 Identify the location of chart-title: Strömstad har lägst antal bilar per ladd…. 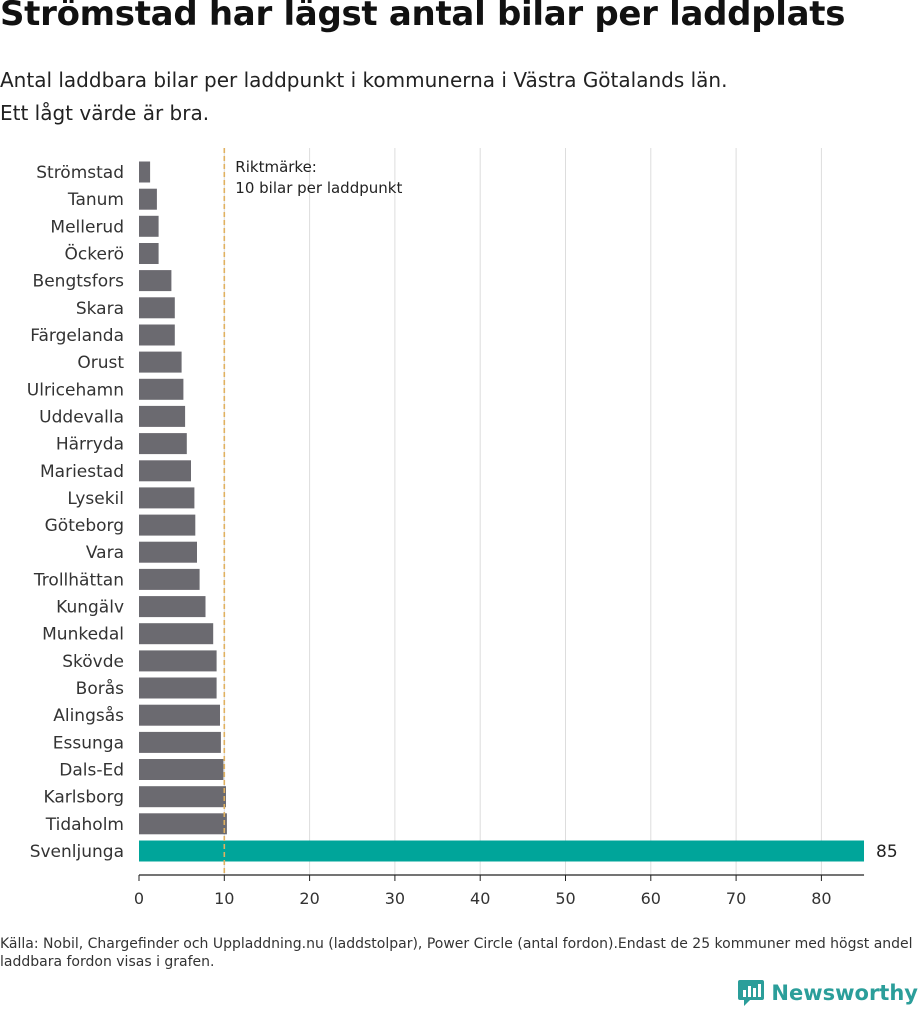
(423, 17).